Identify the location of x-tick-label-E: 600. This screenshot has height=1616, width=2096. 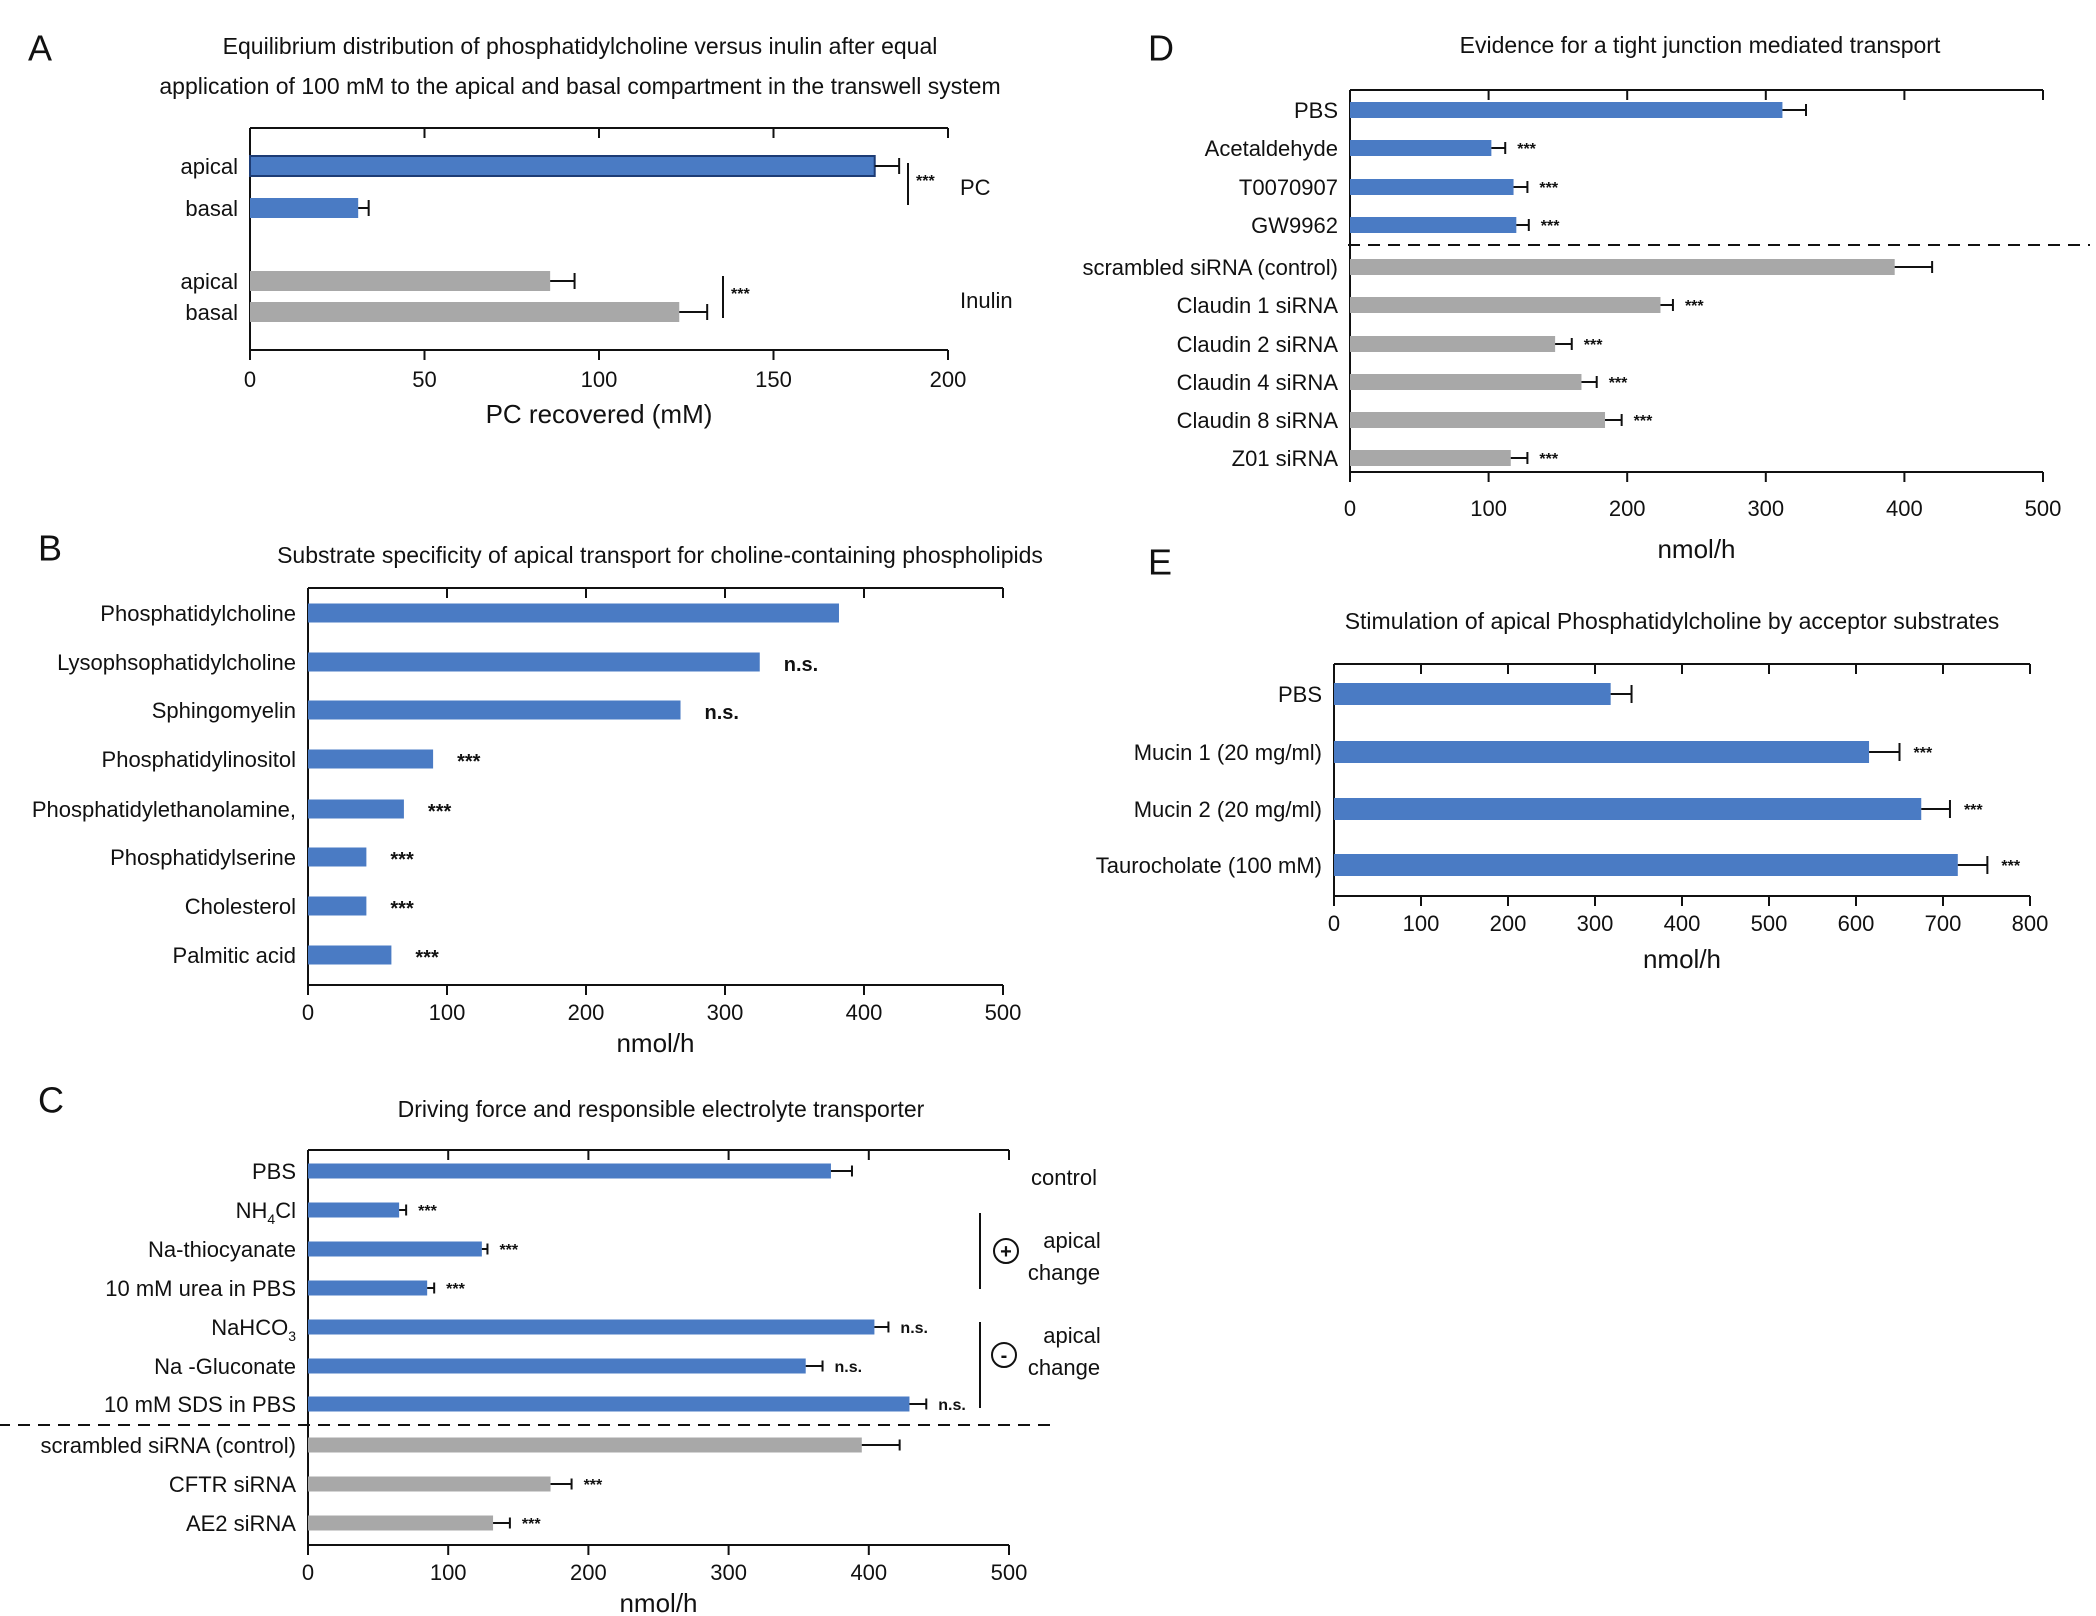
(1856, 923).